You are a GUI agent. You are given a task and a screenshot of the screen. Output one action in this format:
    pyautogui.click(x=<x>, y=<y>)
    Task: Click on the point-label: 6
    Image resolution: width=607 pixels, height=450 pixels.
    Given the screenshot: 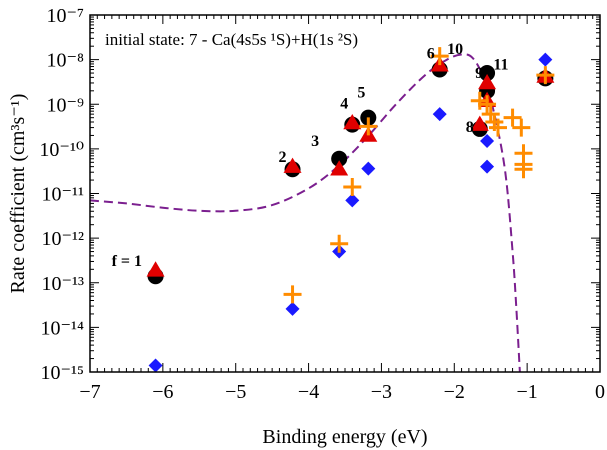 What is the action you would take?
    pyautogui.click(x=431, y=54)
    